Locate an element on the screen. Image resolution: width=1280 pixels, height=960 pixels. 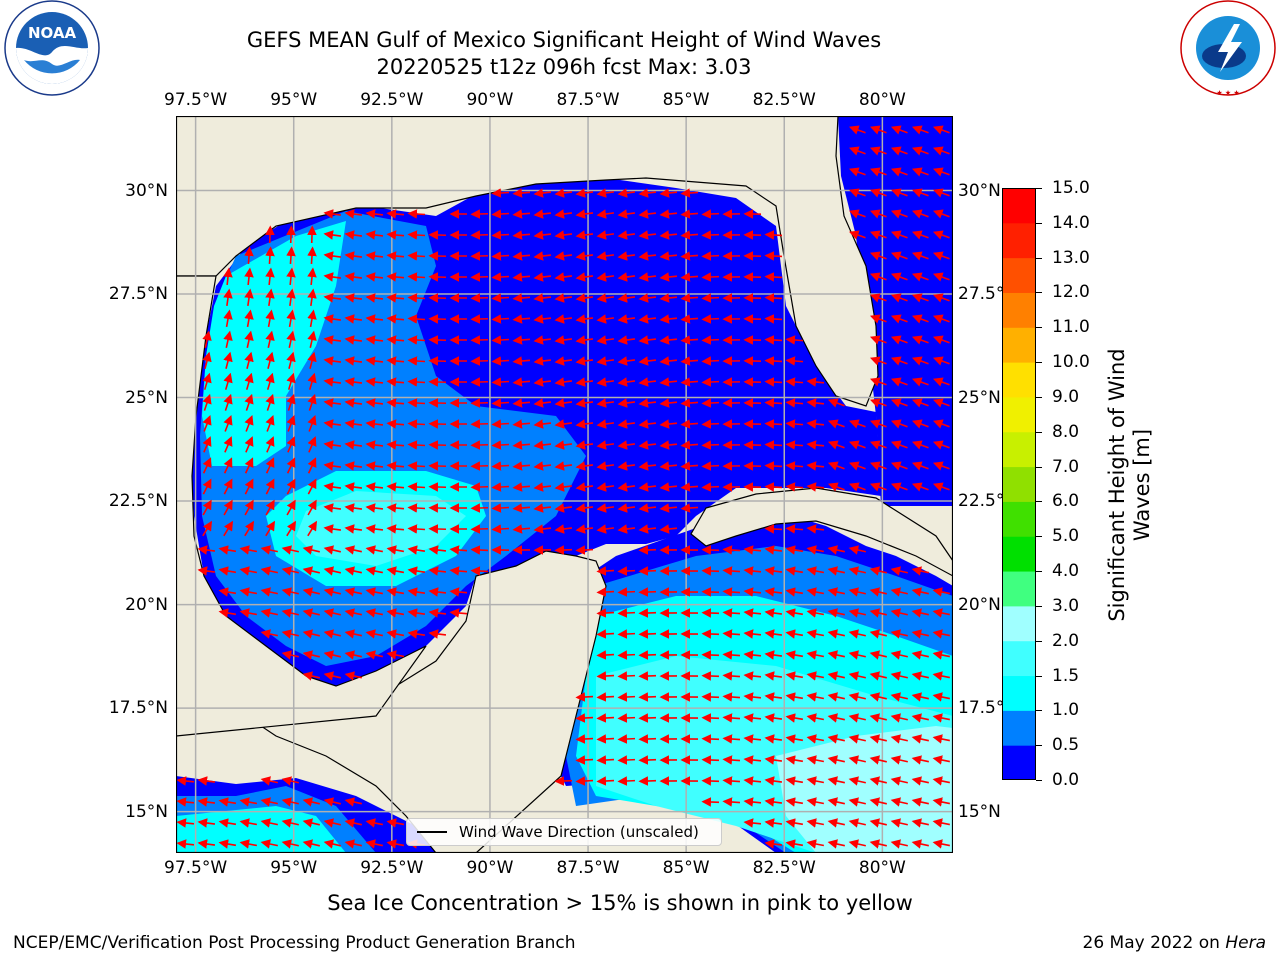
lat-tick-label-right: 20°N is located at coordinates (979, 604).